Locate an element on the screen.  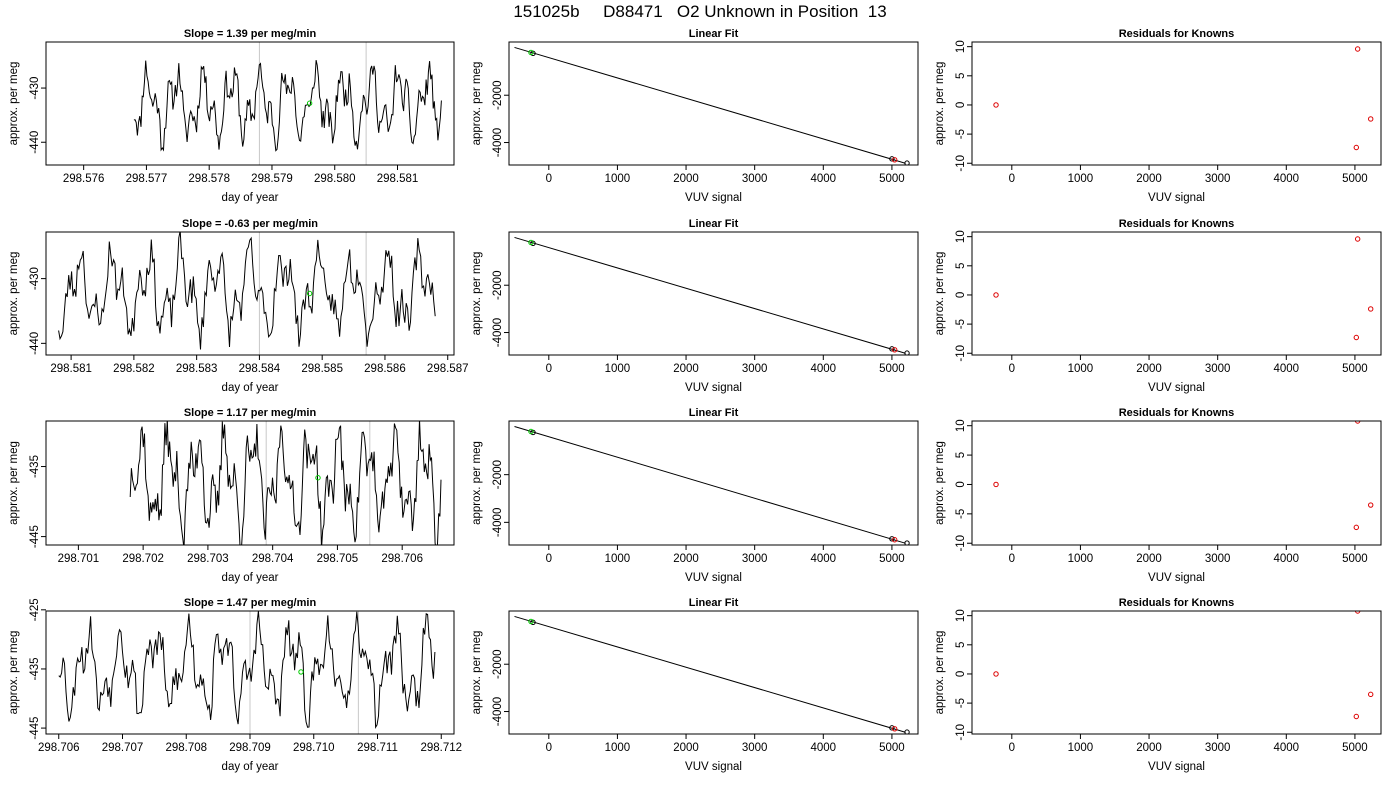
r3-fit-point-green is located at coordinates (531, 431).